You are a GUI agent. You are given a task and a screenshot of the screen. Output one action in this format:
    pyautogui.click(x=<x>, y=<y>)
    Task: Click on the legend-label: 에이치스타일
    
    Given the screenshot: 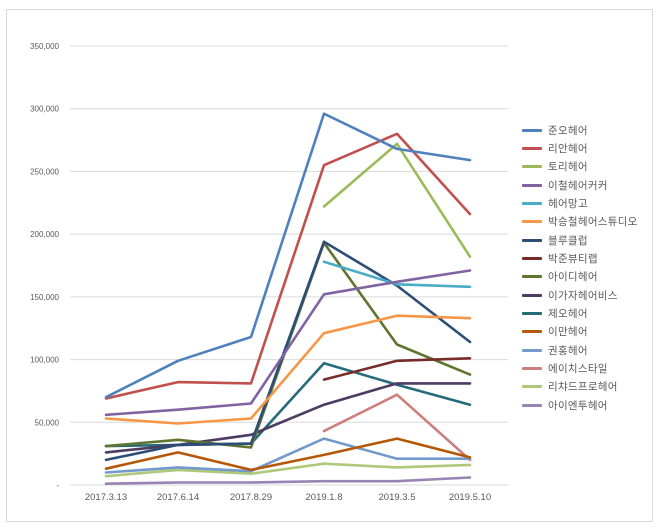 What is the action you would take?
    pyautogui.click(x=578, y=369)
    